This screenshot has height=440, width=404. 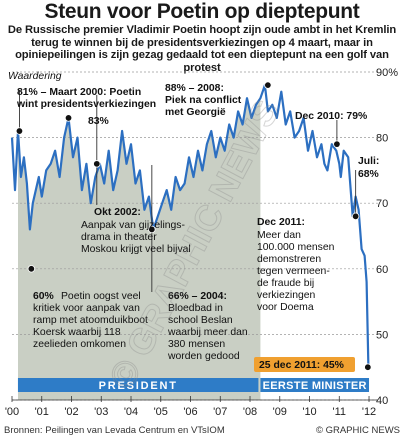 What do you see at coordinates (382, 401) in the screenshot?
I see `y-tick-label-40: 40` at bounding box center [382, 401].